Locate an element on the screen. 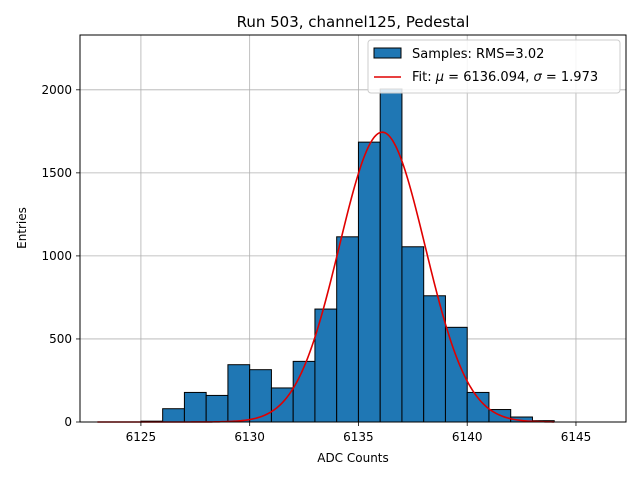 This screenshot has height=480, width=640. x-tick-label: 6140 is located at coordinates (467, 437).